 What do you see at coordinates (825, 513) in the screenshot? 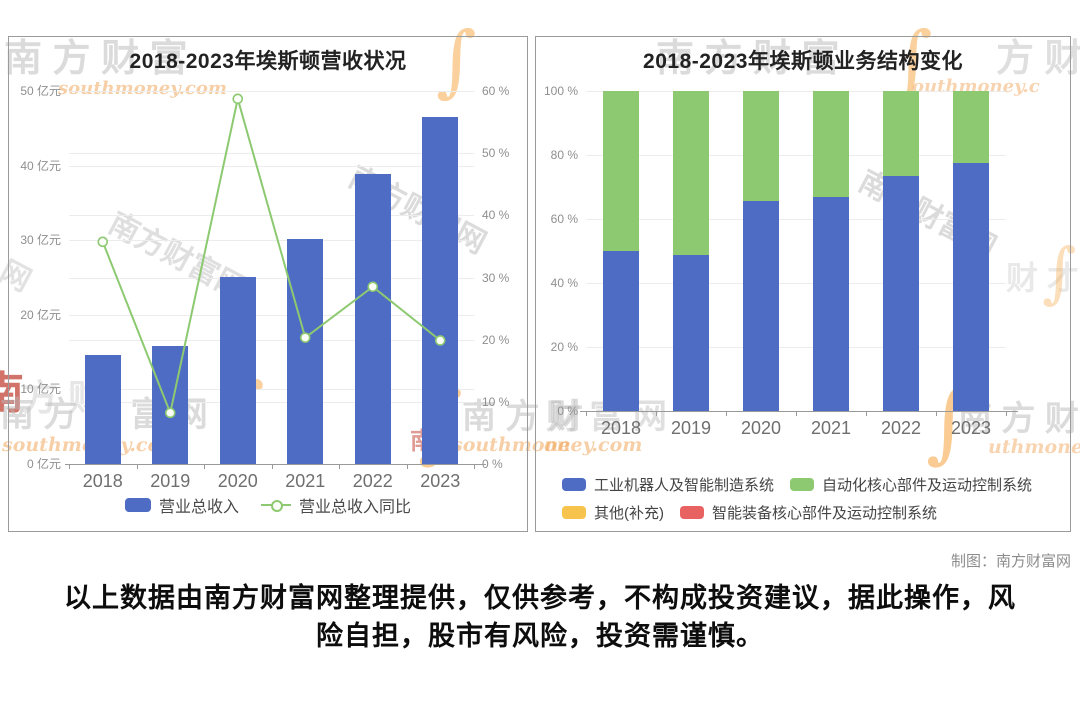
I see `legend-label-equipment: 智能装备核心部件及运动控制系统` at bounding box center [825, 513].